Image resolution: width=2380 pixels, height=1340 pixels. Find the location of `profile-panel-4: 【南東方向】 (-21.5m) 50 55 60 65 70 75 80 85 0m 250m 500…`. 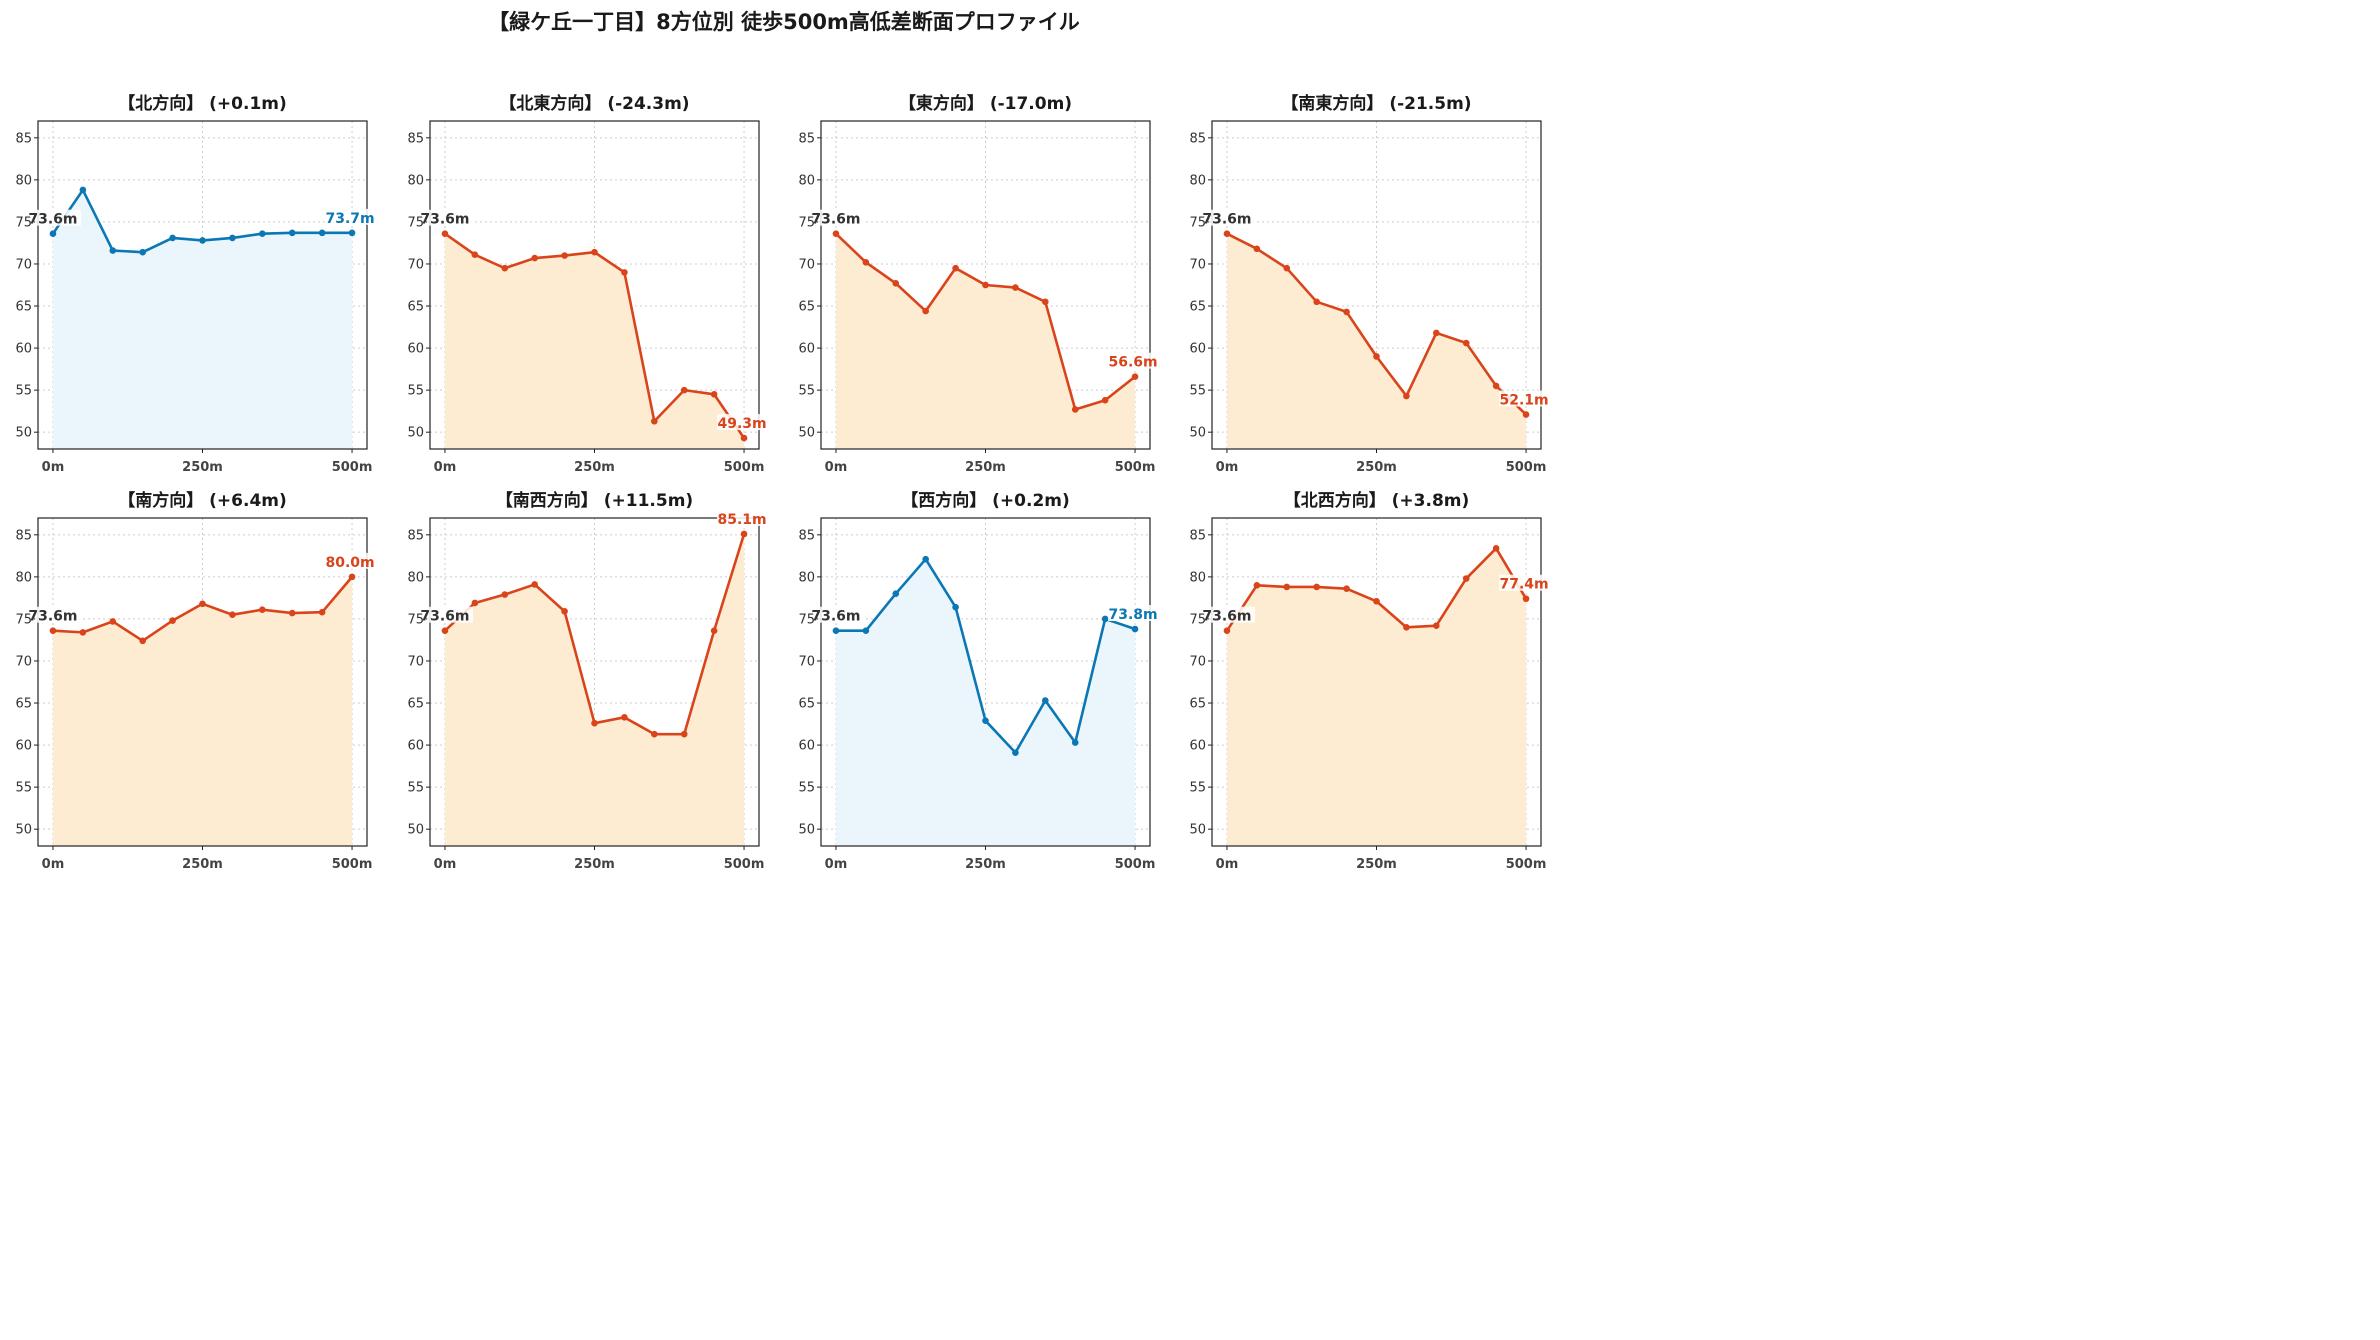

profile-panel-4: 【南東方向】 (-21.5m) 50 55 60 65 70 75 80 85 0m 250m 500… is located at coordinates (1369, 284).